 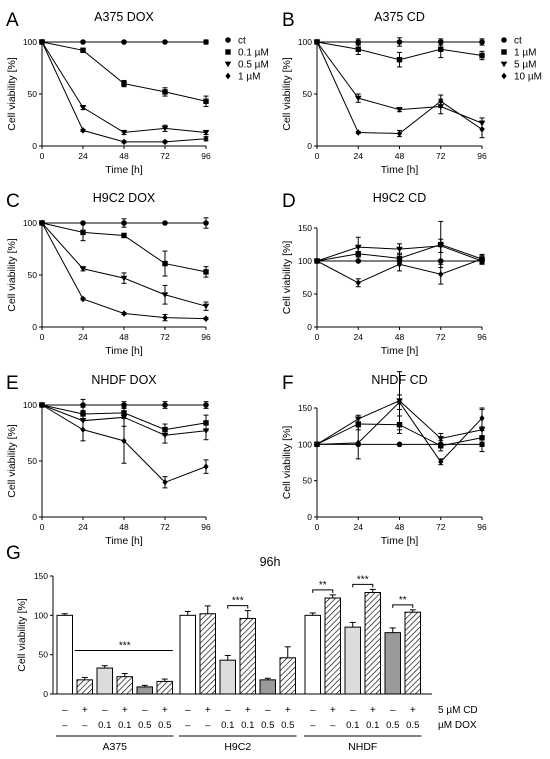 What do you see at coordinates (362, 747) in the screenshot?
I see `group-label: NHDF` at bounding box center [362, 747].